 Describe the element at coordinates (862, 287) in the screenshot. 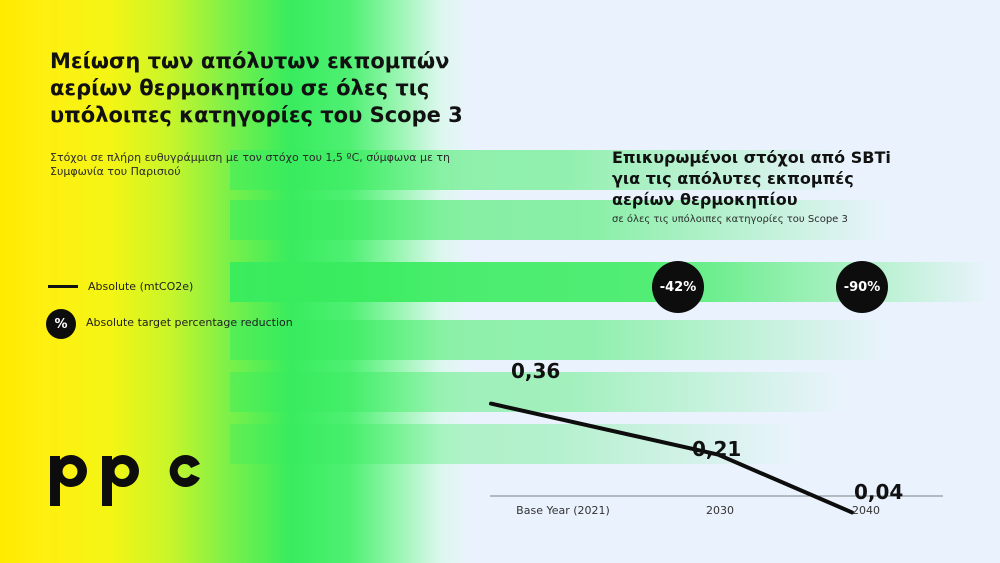

I see `reduction-badge: -90%` at that location.